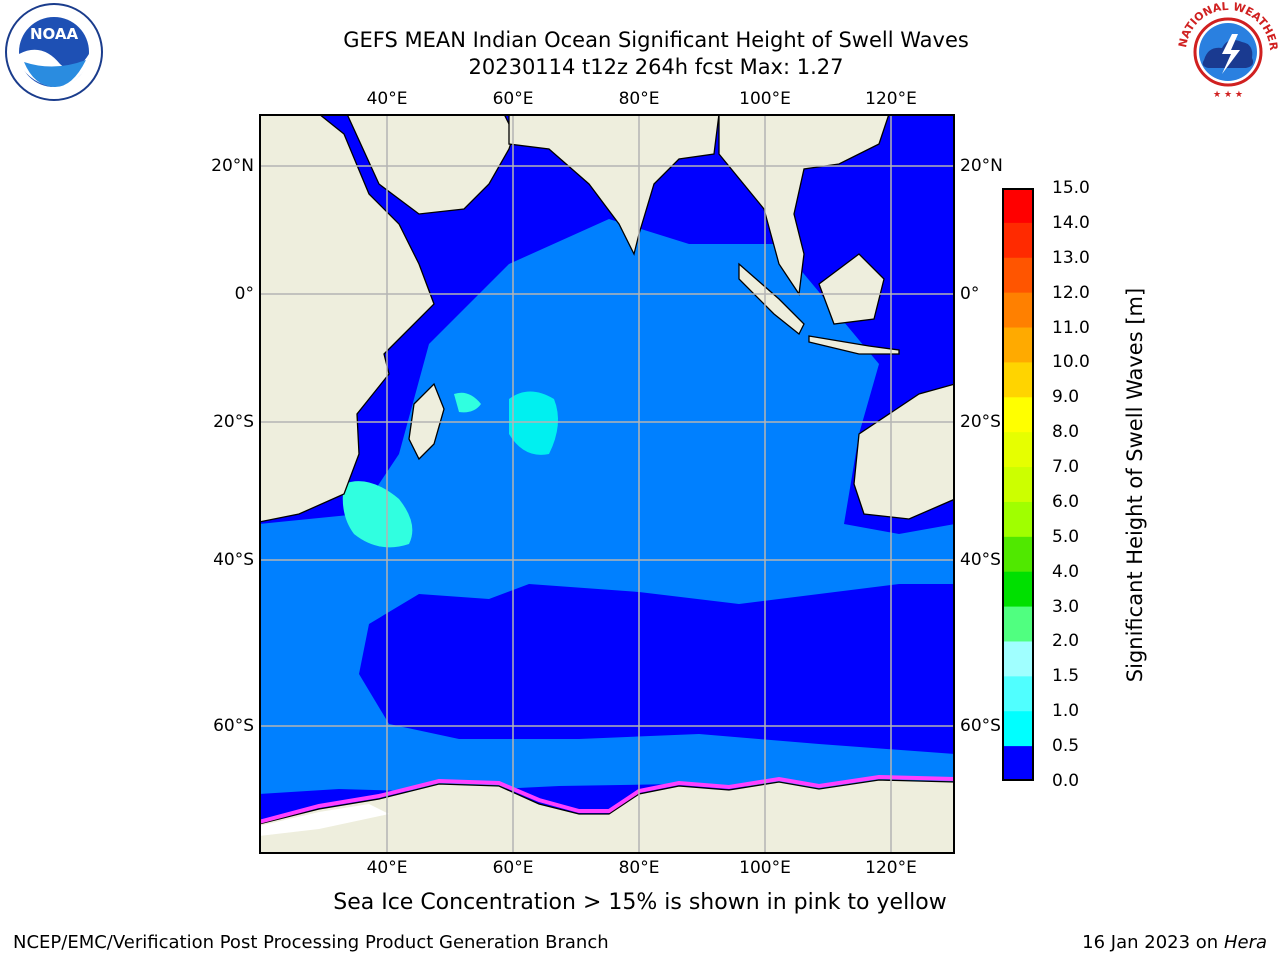  Describe the element at coordinates (1066, 397) in the screenshot. I see `colorbar-tick-label: 9.0` at that location.